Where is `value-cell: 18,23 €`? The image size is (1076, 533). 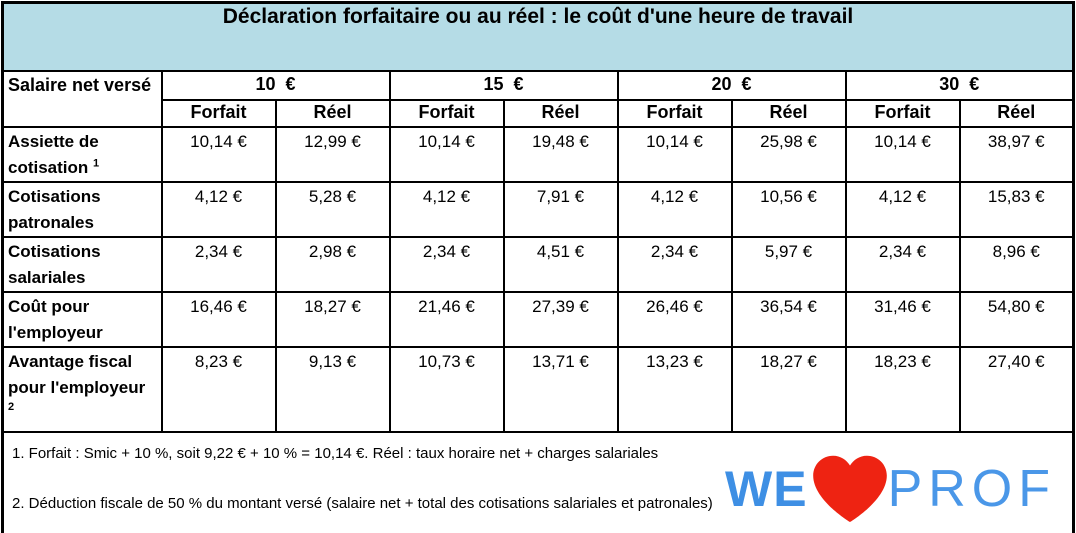
value-cell: 18,23 € is located at coordinates (902, 389).